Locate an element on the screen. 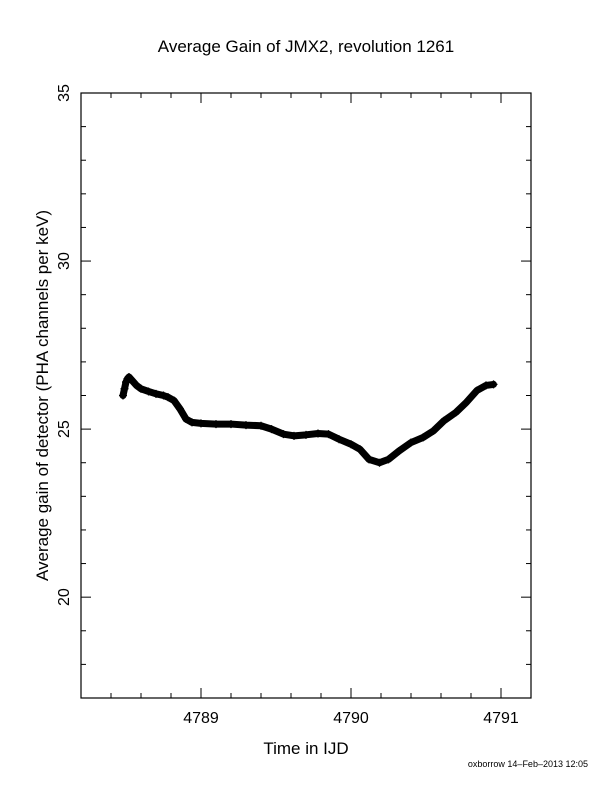  y-tick-label: 20 is located at coordinates (64, 597).